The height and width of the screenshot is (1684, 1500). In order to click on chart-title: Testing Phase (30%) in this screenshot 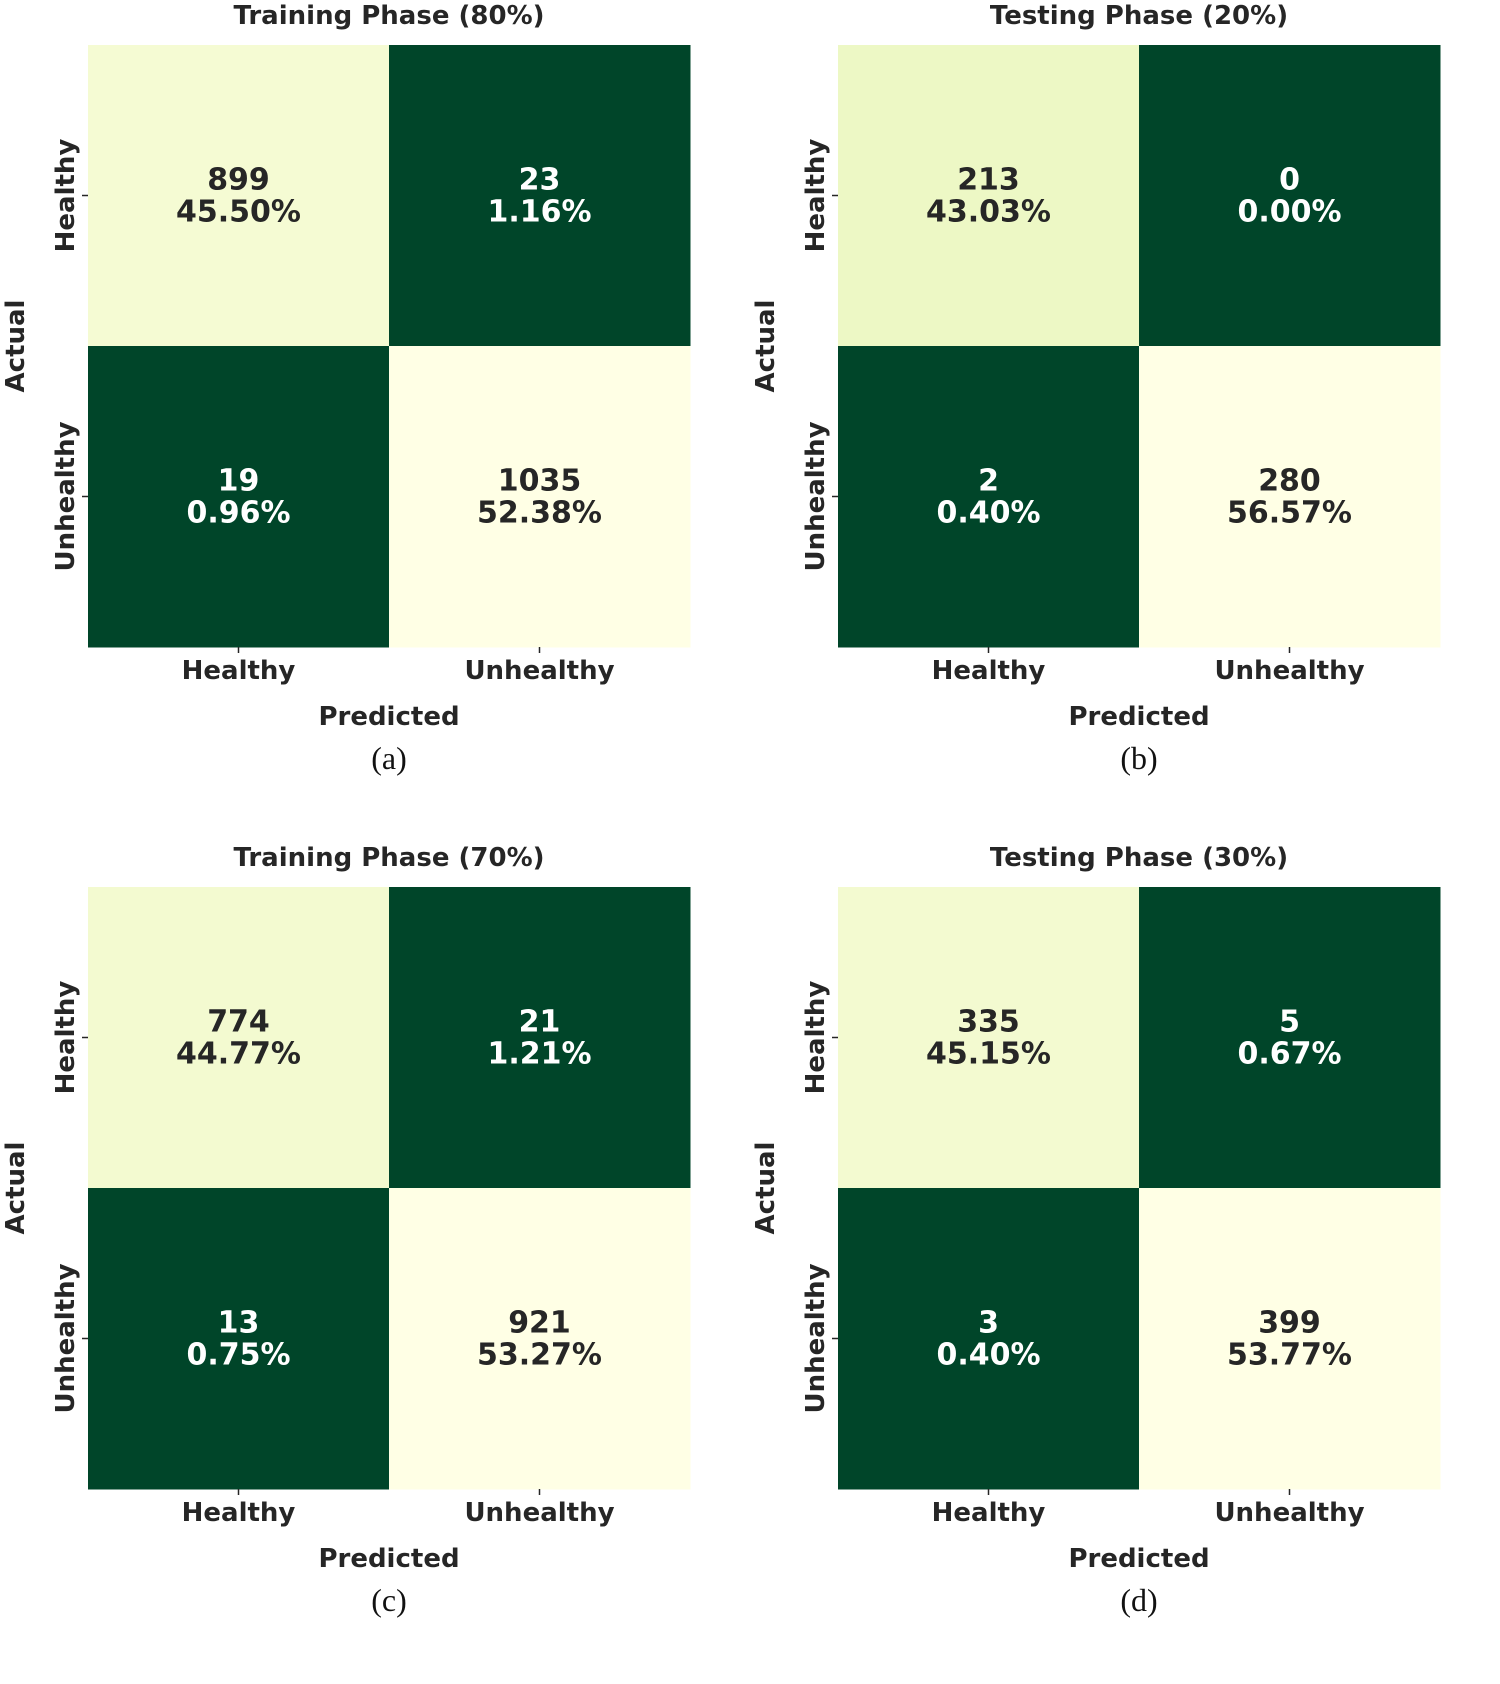, I will do `click(1139, 858)`.